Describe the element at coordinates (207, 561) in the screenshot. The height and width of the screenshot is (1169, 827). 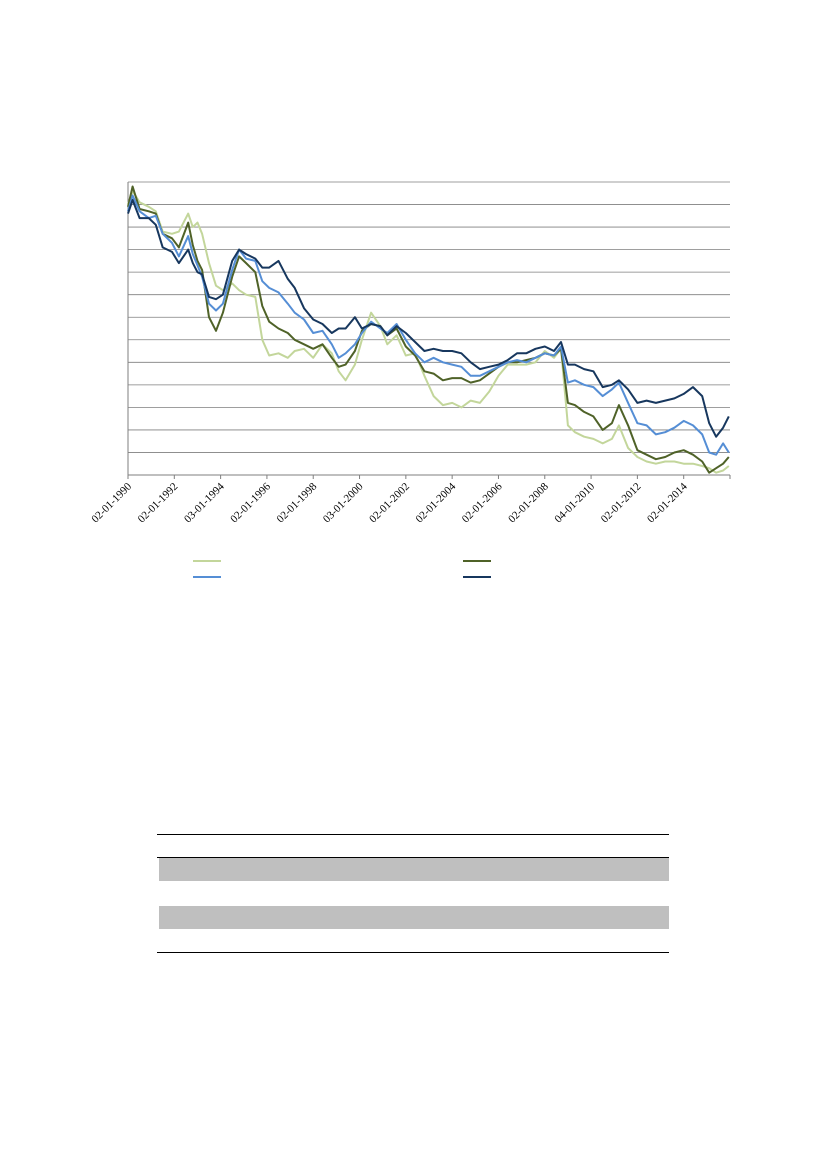
I see `legend-swatch-light-green` at that location.